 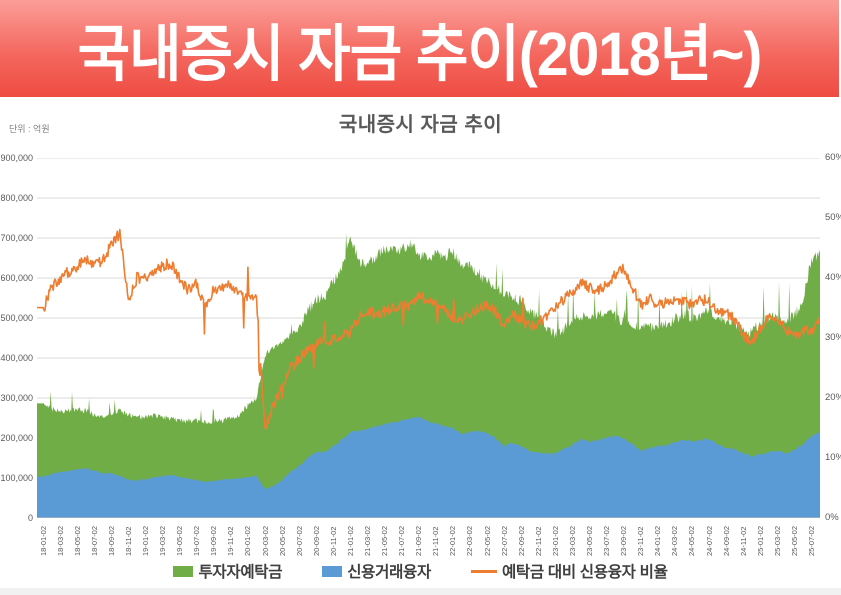 What do you see at coordinates (420, 591) in the screenshot?
I see `bottom-strip` at bounding box center [420, 591].